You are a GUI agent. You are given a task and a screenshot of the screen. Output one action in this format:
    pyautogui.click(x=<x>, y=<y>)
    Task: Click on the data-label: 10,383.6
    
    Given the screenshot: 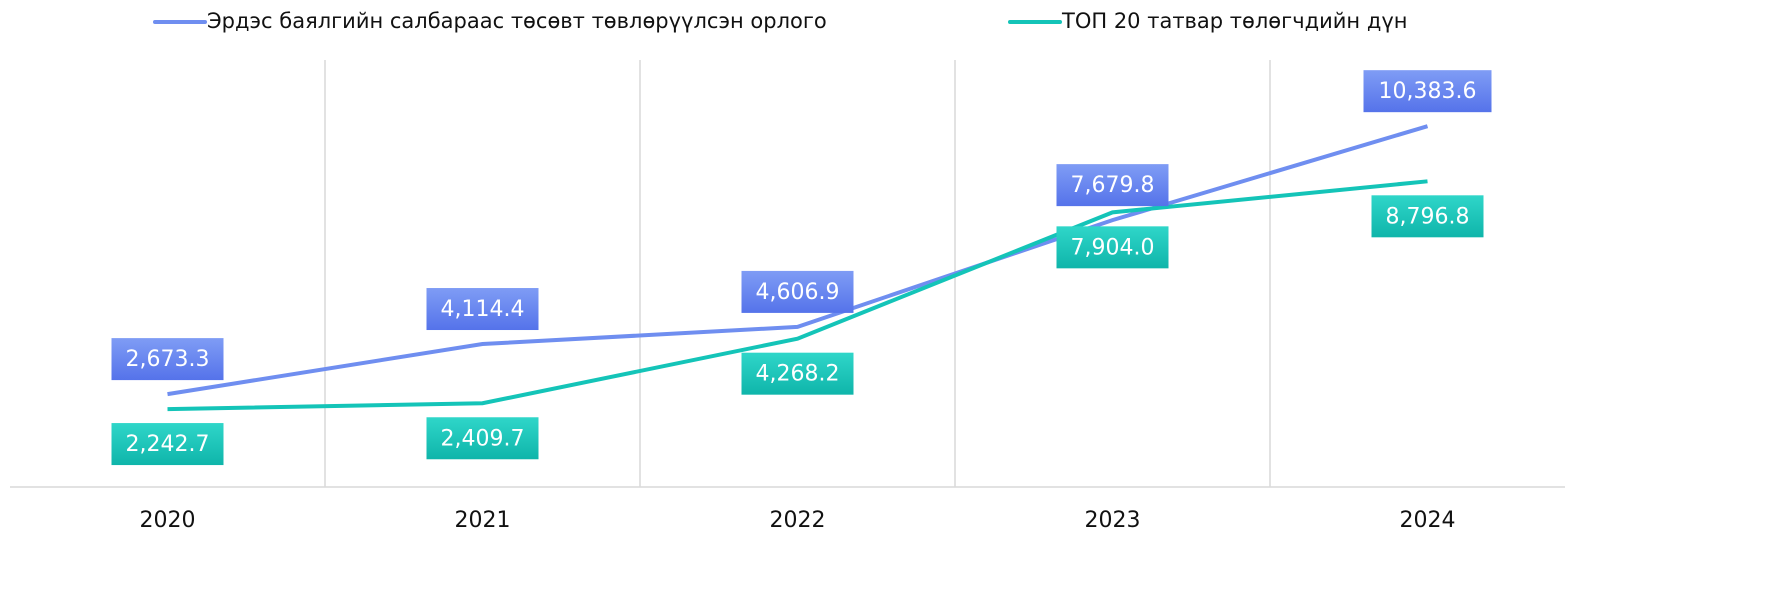 What is the action you would take?
    pyautogui.click(x=1428, y=91)
    